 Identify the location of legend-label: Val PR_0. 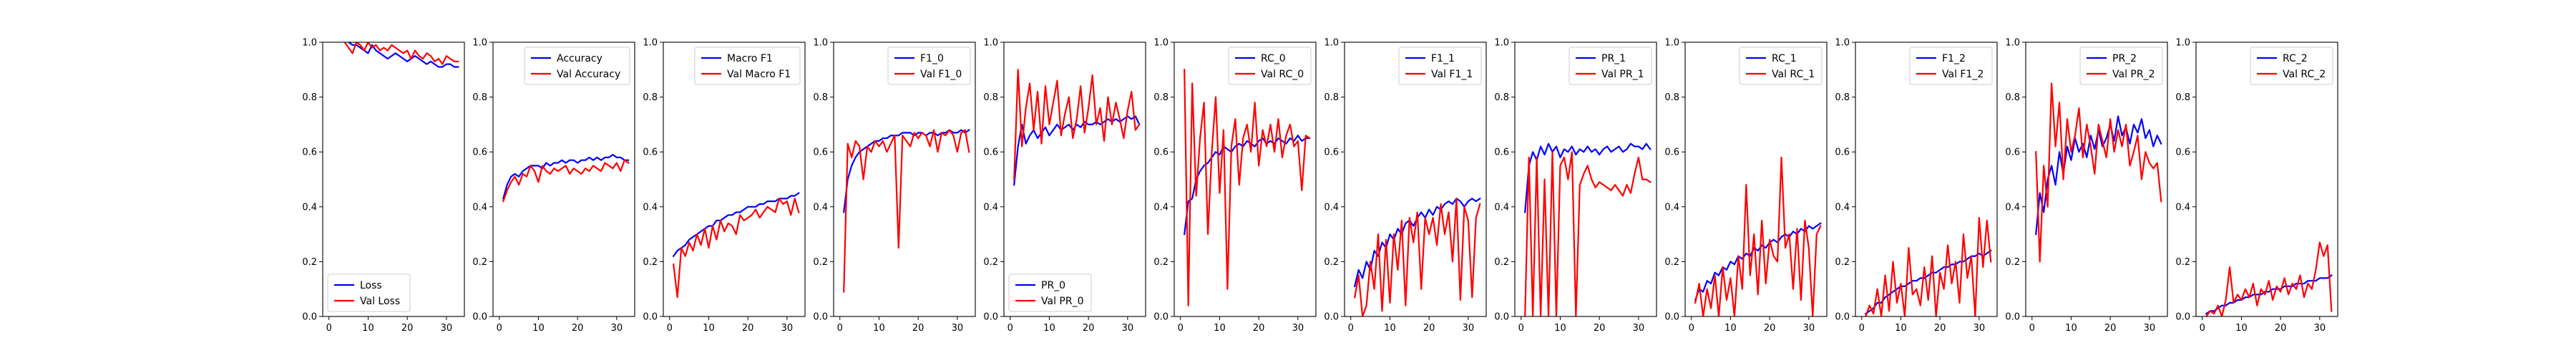
(1062, 301).